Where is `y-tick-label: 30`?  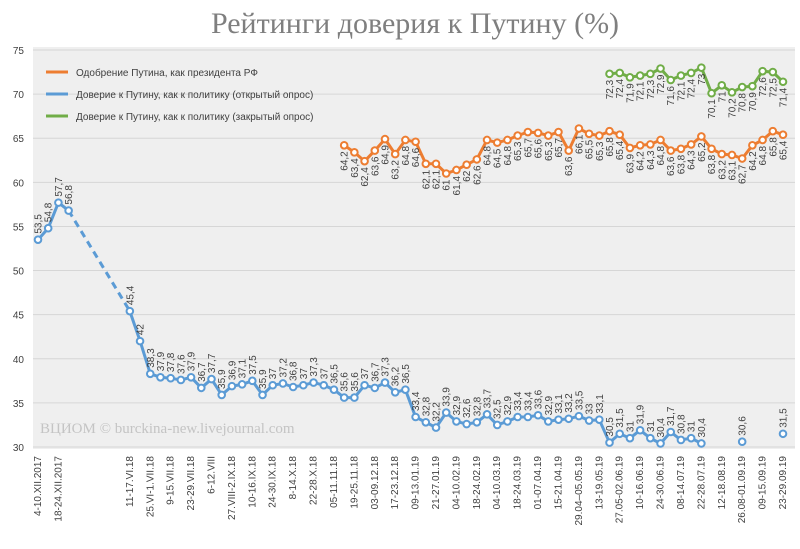
y-tick-label: 30 is located at coordinates (19, 448).